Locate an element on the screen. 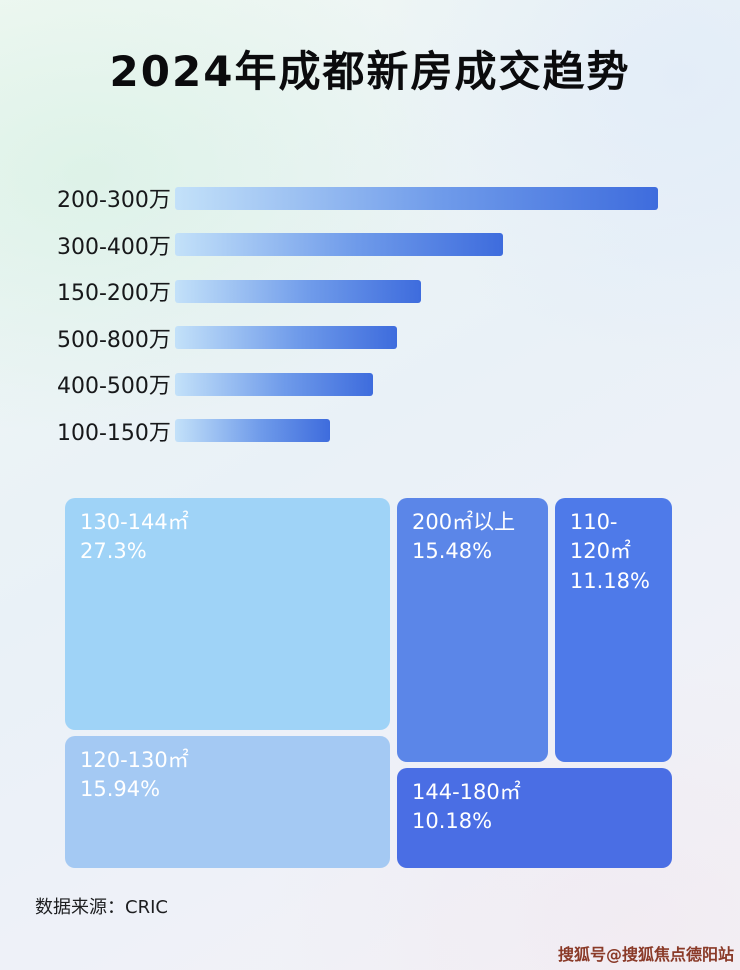 The width and height of the screenshot is (740, 970). bar-label: 500-800万 is located at coordinates (114, 340).